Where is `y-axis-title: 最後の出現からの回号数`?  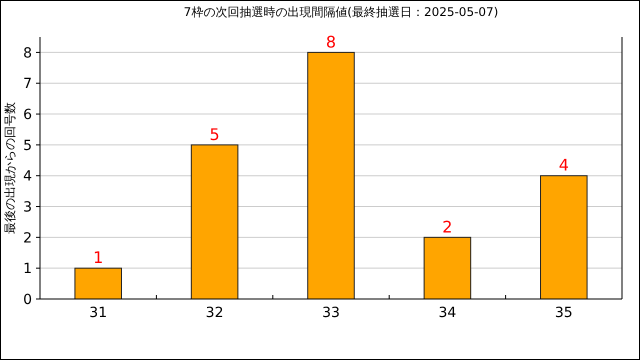
y-axis-title: 最後の出現からの回号数 is located at coordinates (10, 168).